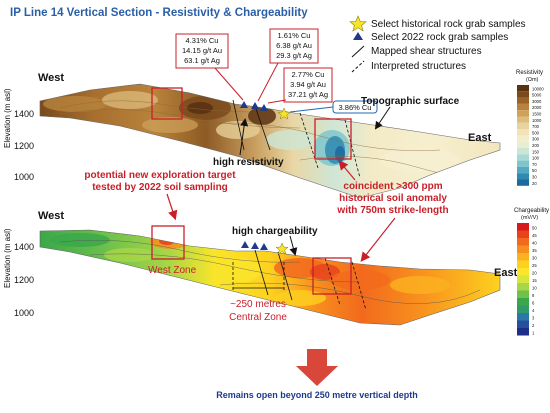 This screenshot has height=413, width=550. Describe the element at coordinates (536, 151) in the screenshot. I see `resistivity-scale-label: 150` at that location.